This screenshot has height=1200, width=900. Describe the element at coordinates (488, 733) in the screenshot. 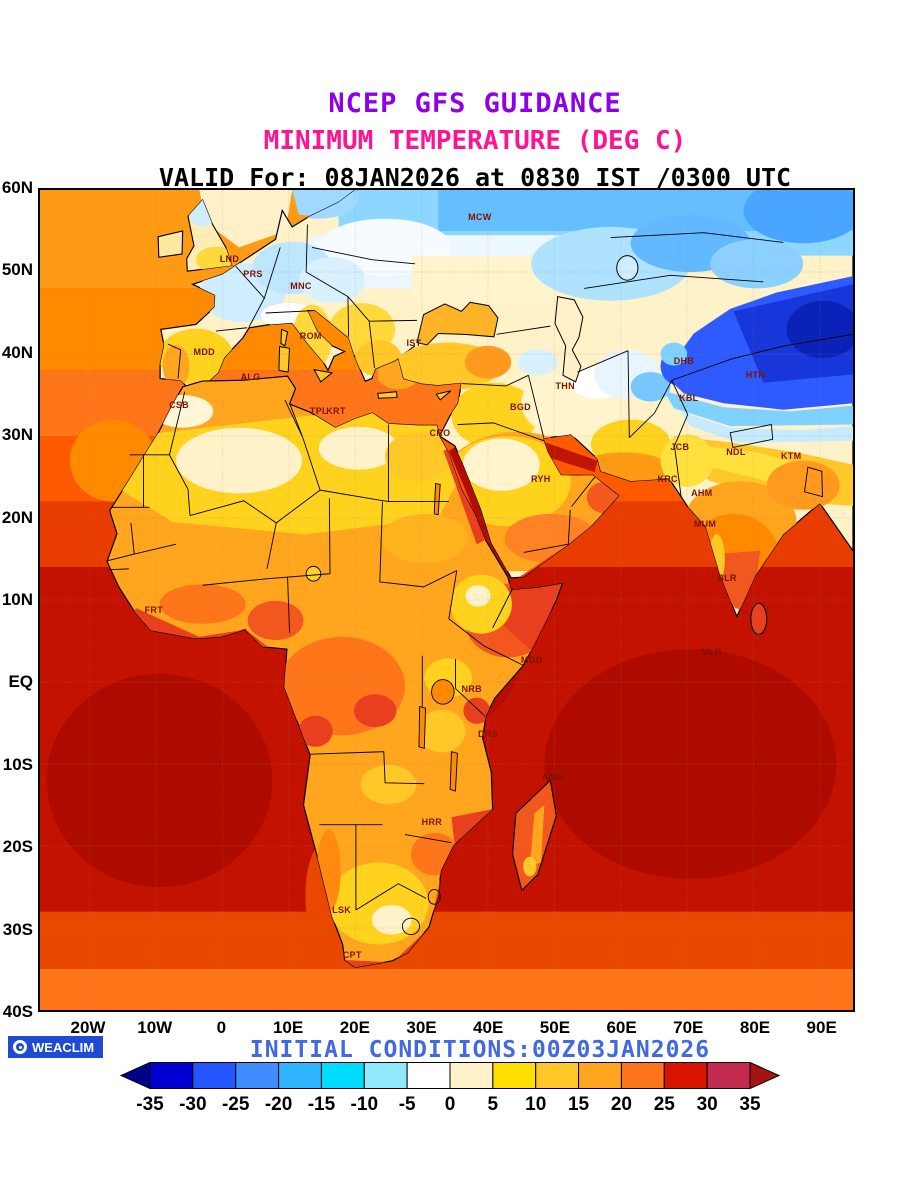

I see `city-label-DRS: DRS` at that location.